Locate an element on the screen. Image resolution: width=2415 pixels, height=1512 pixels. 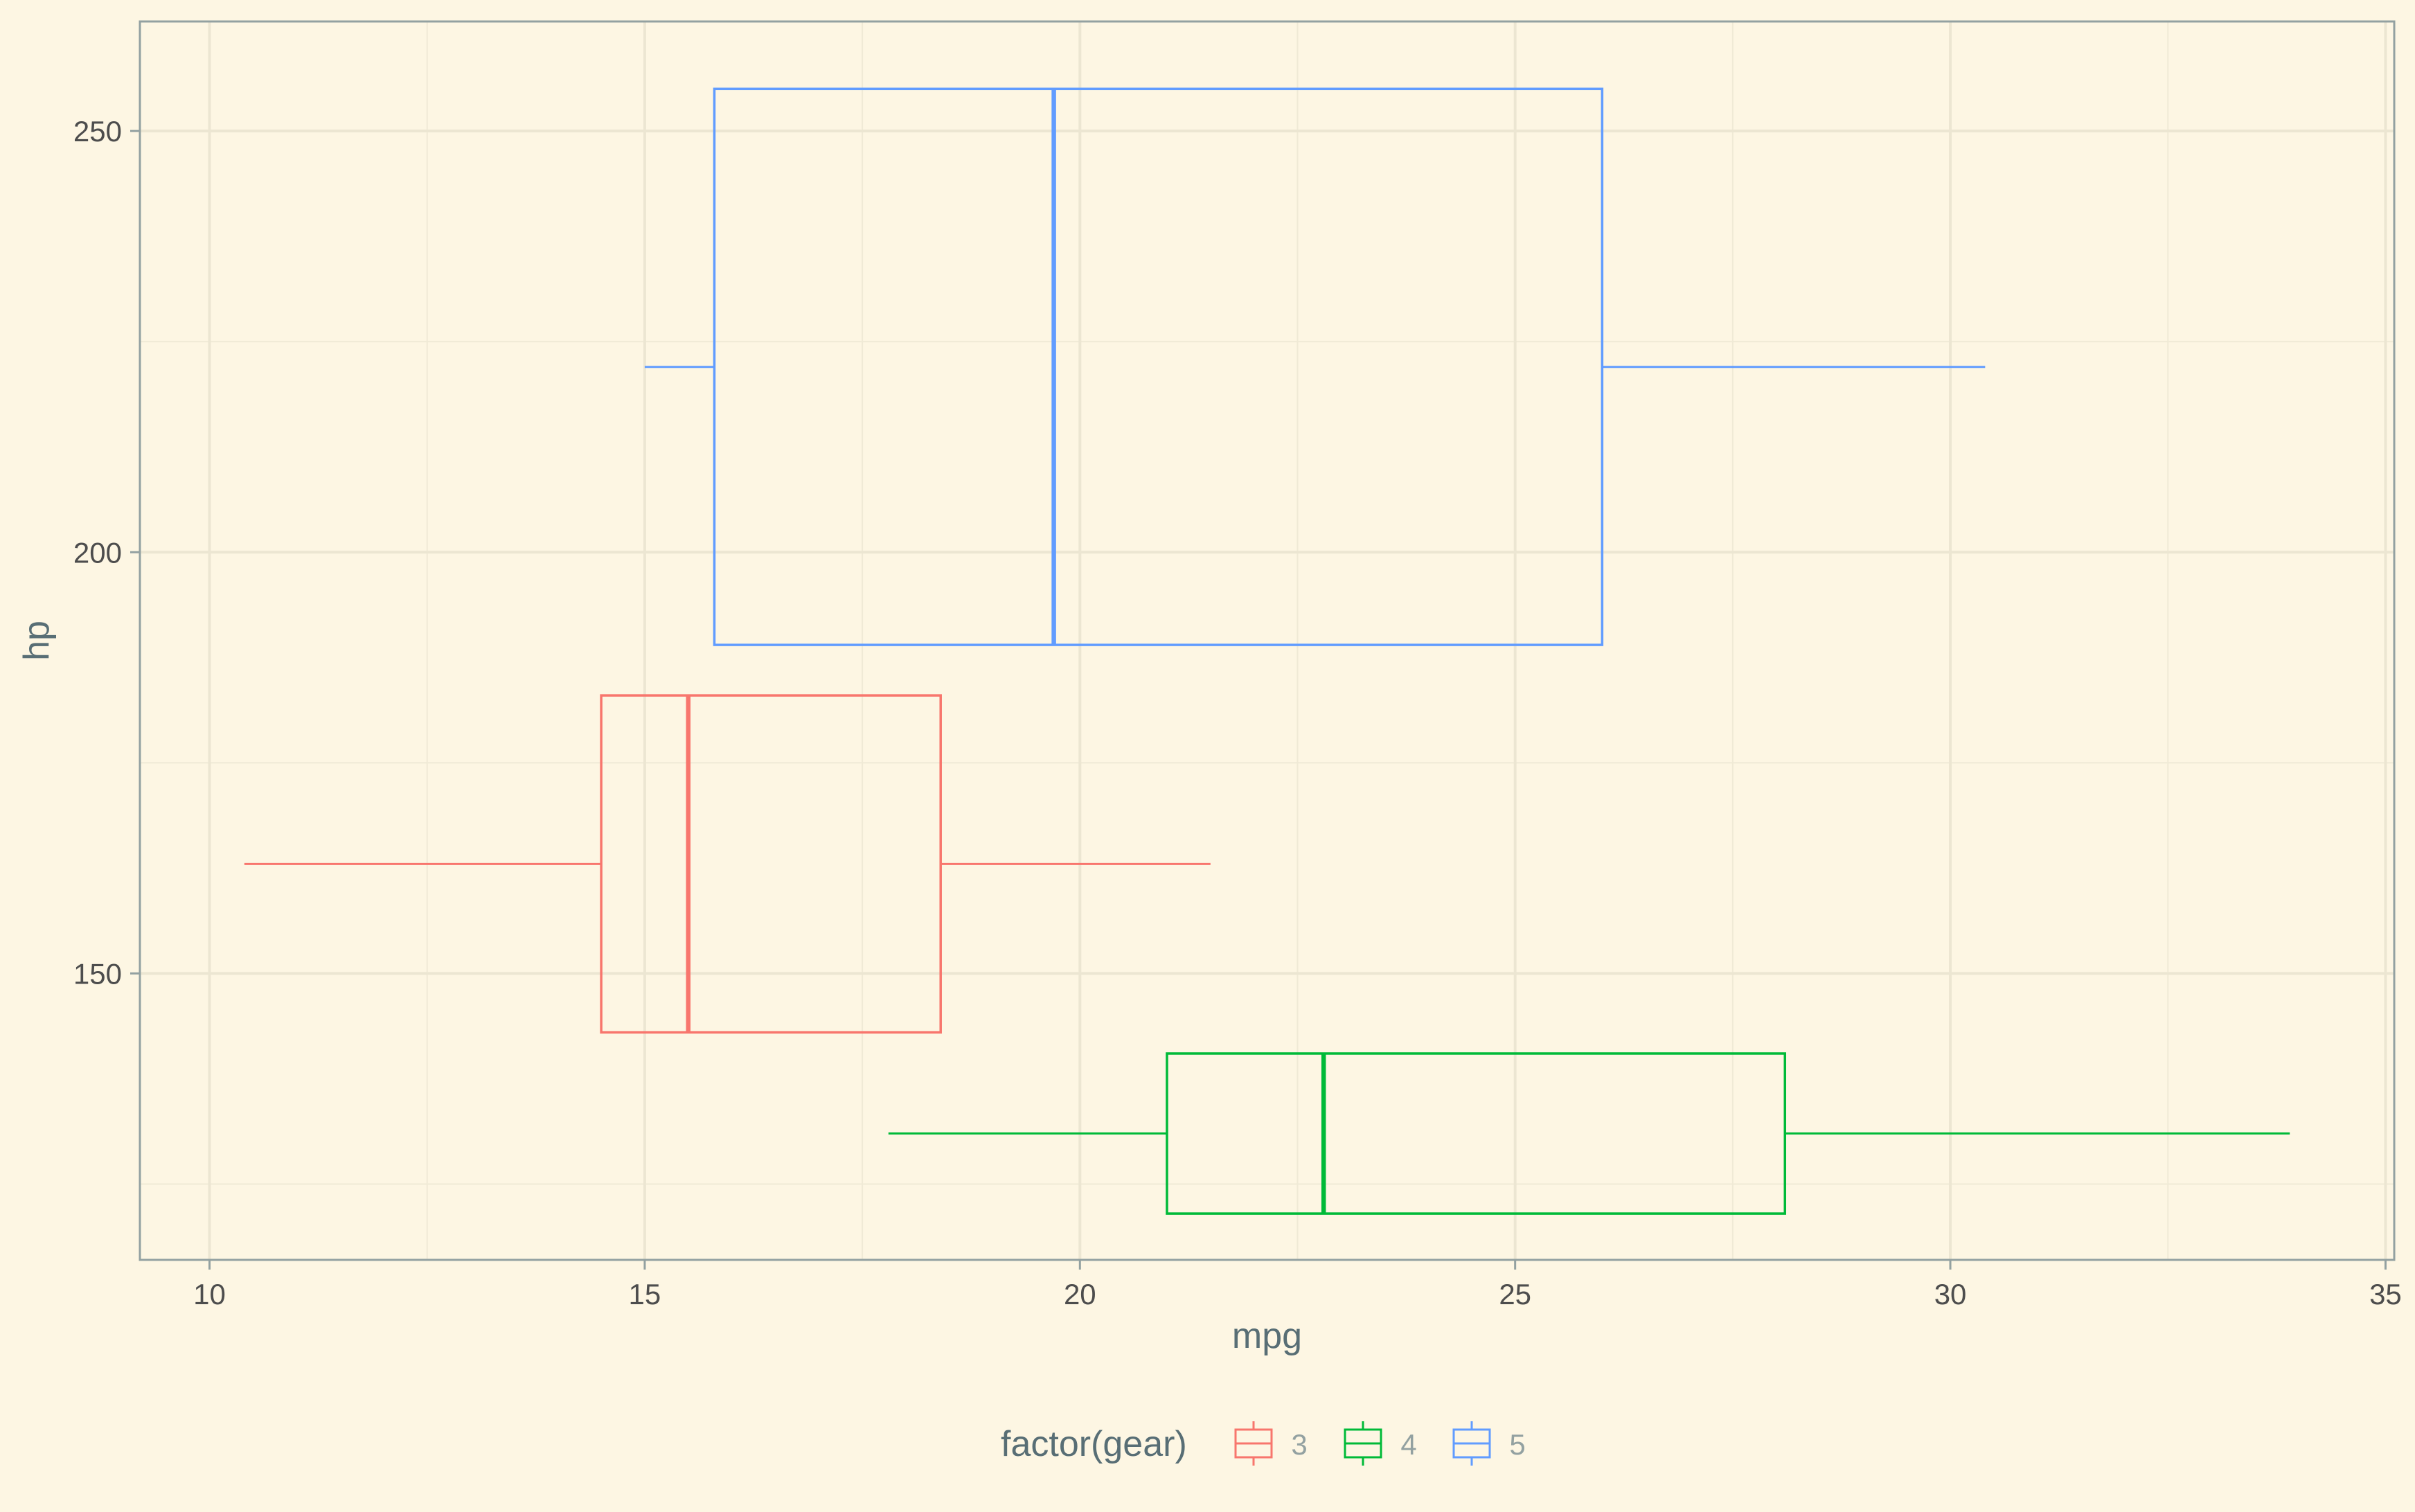
y-tick-label: 200 is located at coordinates (97, 553).